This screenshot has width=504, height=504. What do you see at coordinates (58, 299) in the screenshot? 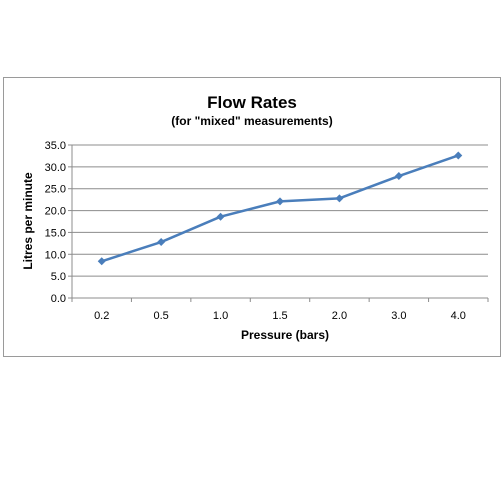
I see `y-tick-label: 0.0` at bounding box center [58, 299].